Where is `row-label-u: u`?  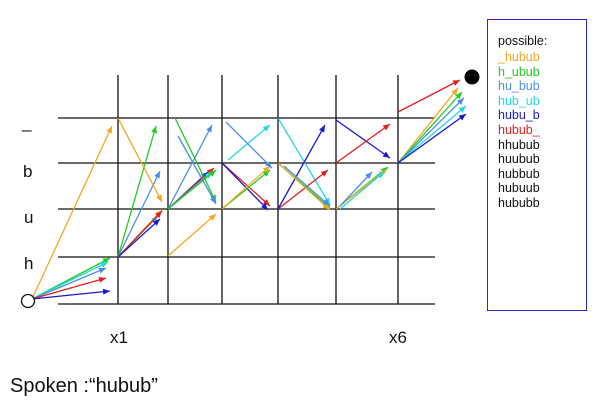 row-label-u: u is located at coordinates (28, 217).